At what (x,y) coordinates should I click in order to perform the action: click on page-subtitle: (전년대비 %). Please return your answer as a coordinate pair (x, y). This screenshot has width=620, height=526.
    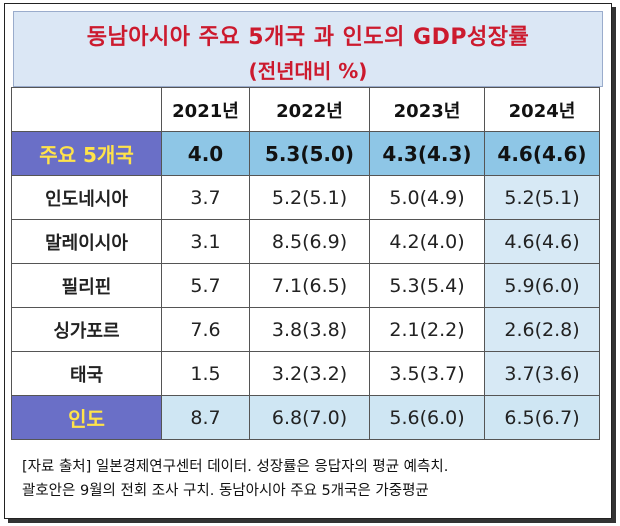
    Looking at the image, I should click on (308, 71).